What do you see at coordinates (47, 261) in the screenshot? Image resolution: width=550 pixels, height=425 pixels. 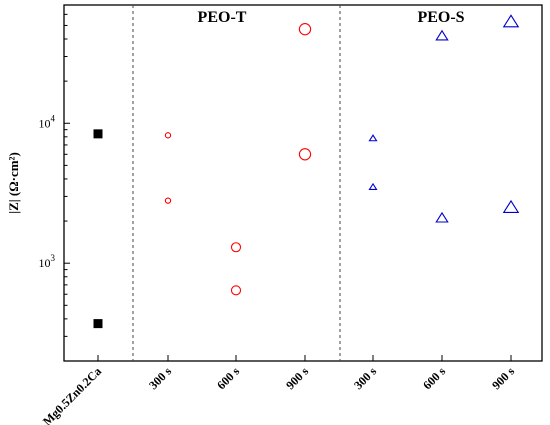 I see `y-tick-label: 10³` at bounding box center [47, 261].